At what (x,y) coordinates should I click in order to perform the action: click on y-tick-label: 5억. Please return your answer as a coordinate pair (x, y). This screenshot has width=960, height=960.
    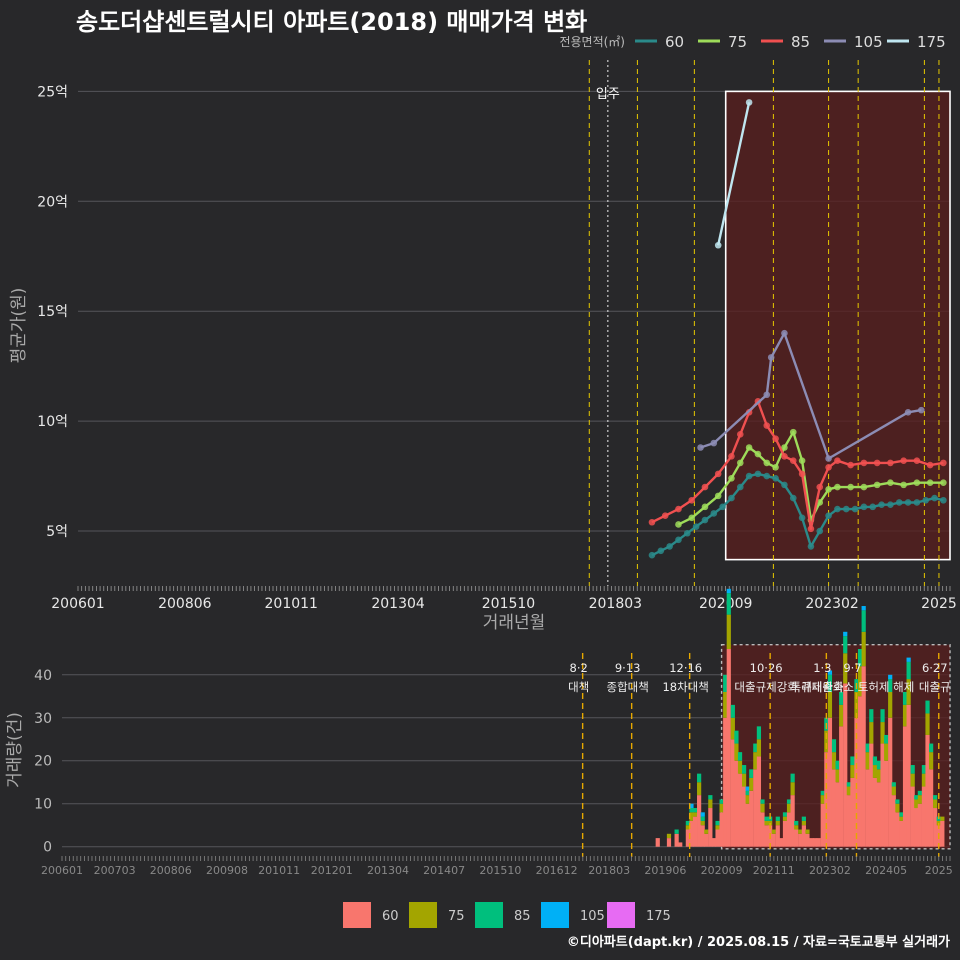
    Looking at the image, I should click on (57, 532).